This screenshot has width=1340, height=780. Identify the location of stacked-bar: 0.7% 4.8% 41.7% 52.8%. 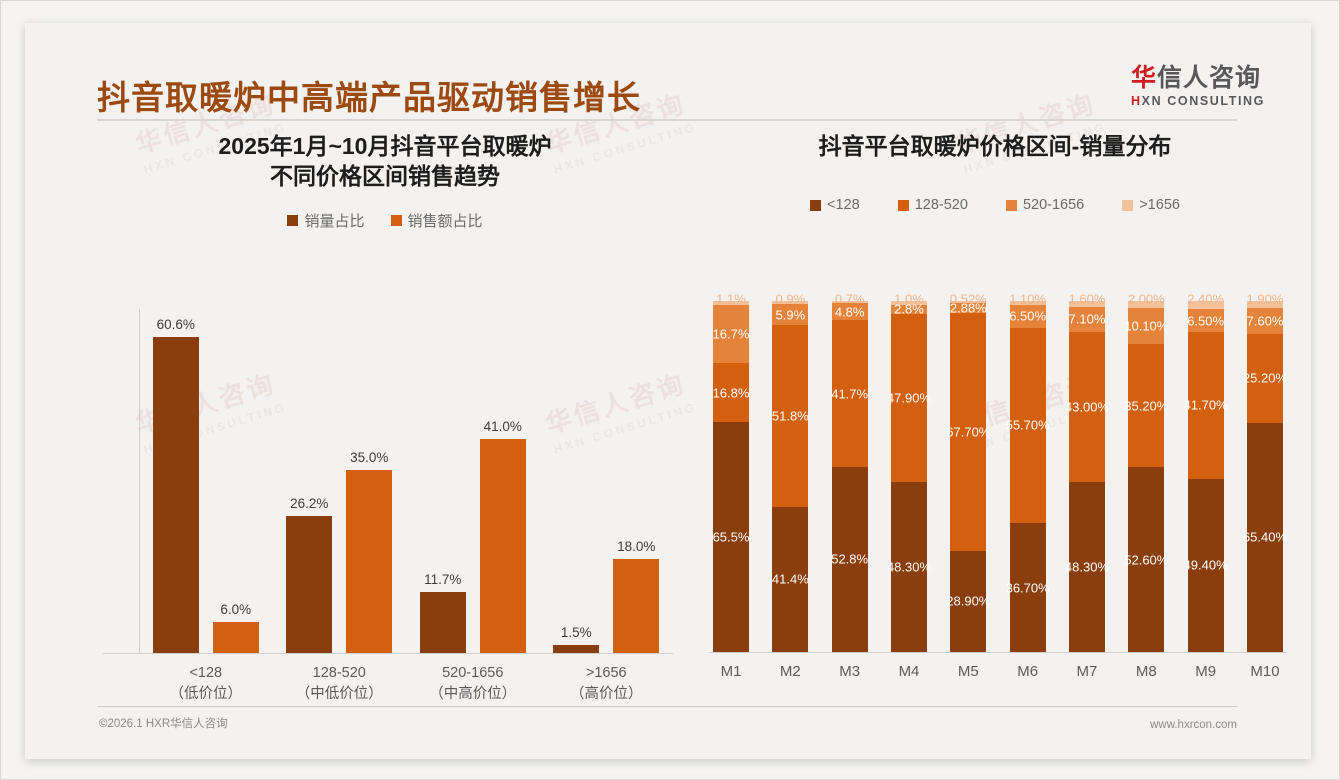
(850, 472).